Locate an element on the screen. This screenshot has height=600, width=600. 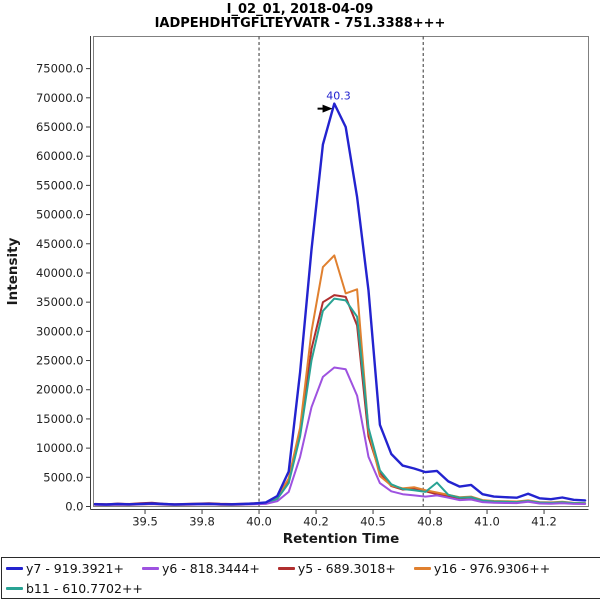
x-tick-label: 39.5 is located at coordinates (145, 522).